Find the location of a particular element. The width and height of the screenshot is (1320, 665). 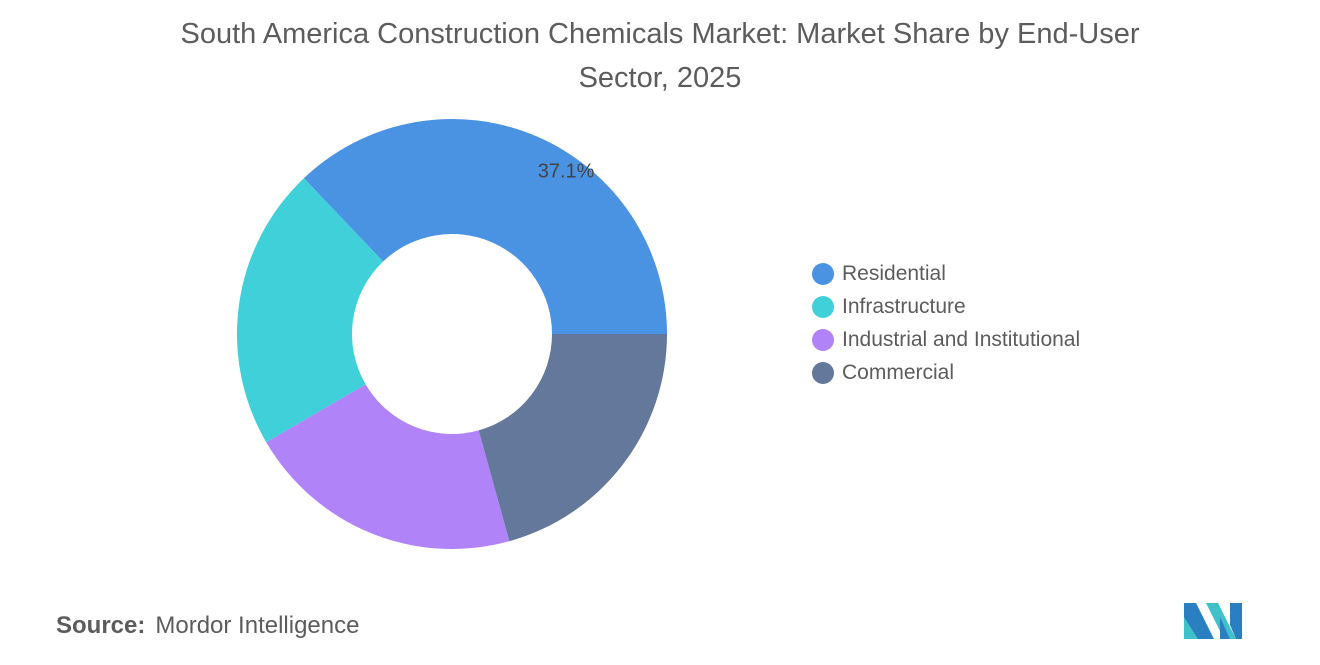

slice-infrastructure is located at coordinates (310, 310).